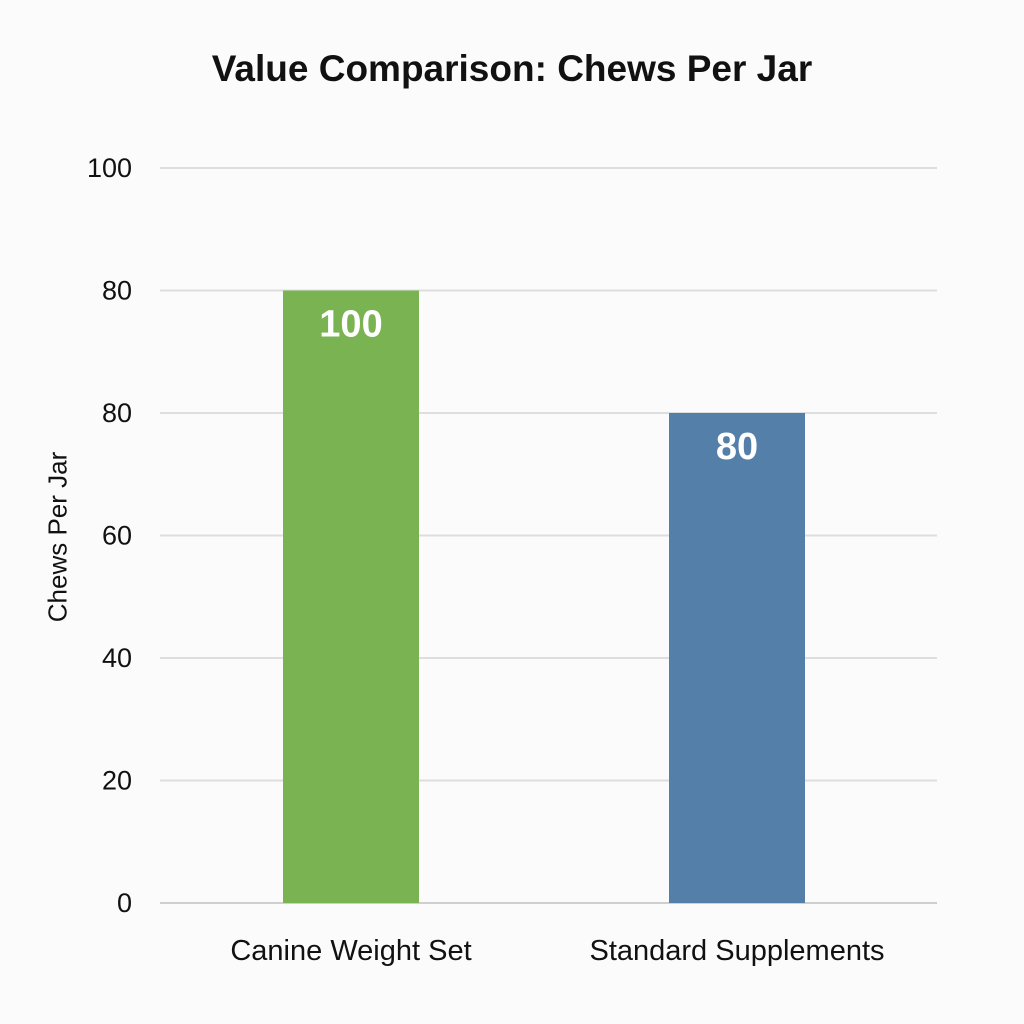 This screenshot has height=1024, width=1024. I want to click on y-tick-label: 20, so click(117, 781).